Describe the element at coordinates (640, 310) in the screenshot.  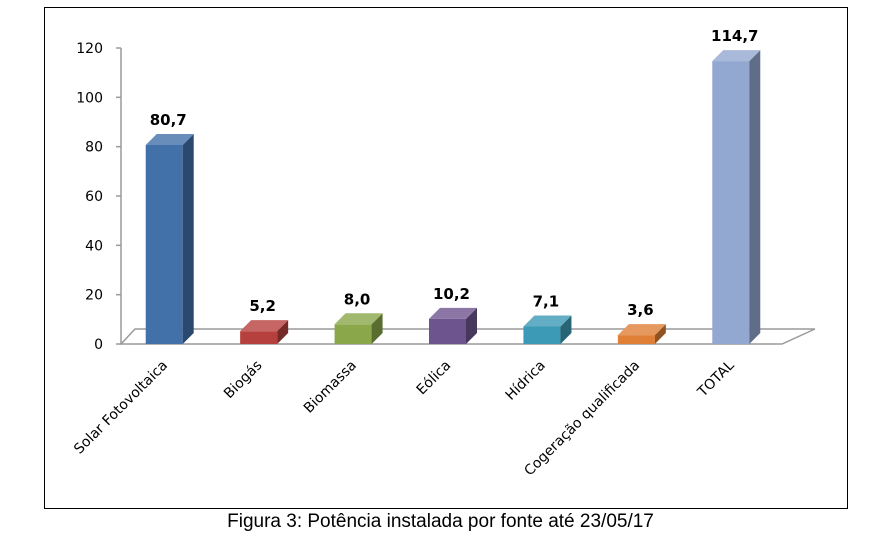
I see `data-label: 3,6` at that location.